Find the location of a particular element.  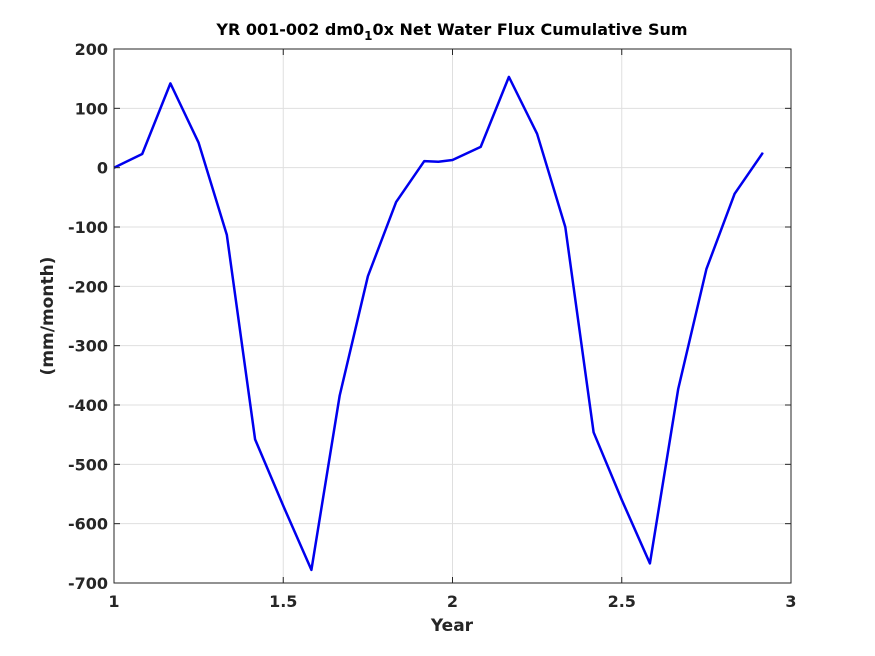

chart-title-rest: 0x Net Water Flux Cumulative Sum is located at coordinates (530, 29).